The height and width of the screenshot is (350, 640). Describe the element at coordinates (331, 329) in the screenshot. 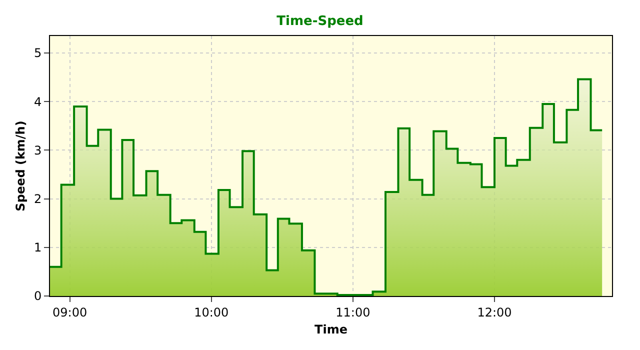

I see `x-axis-title: Time` at that location.